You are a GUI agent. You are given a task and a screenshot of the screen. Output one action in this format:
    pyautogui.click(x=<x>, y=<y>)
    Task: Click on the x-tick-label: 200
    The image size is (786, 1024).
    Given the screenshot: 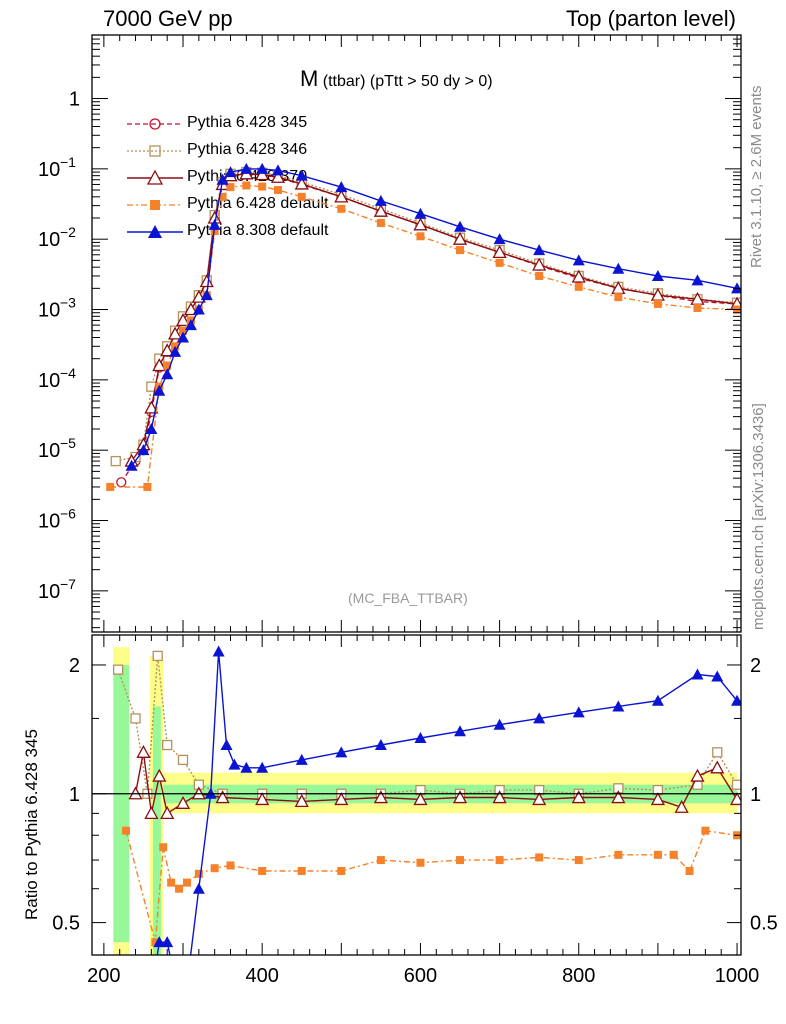 What is the action you would take?
    pyautogui.click(x=103, y=976)
    